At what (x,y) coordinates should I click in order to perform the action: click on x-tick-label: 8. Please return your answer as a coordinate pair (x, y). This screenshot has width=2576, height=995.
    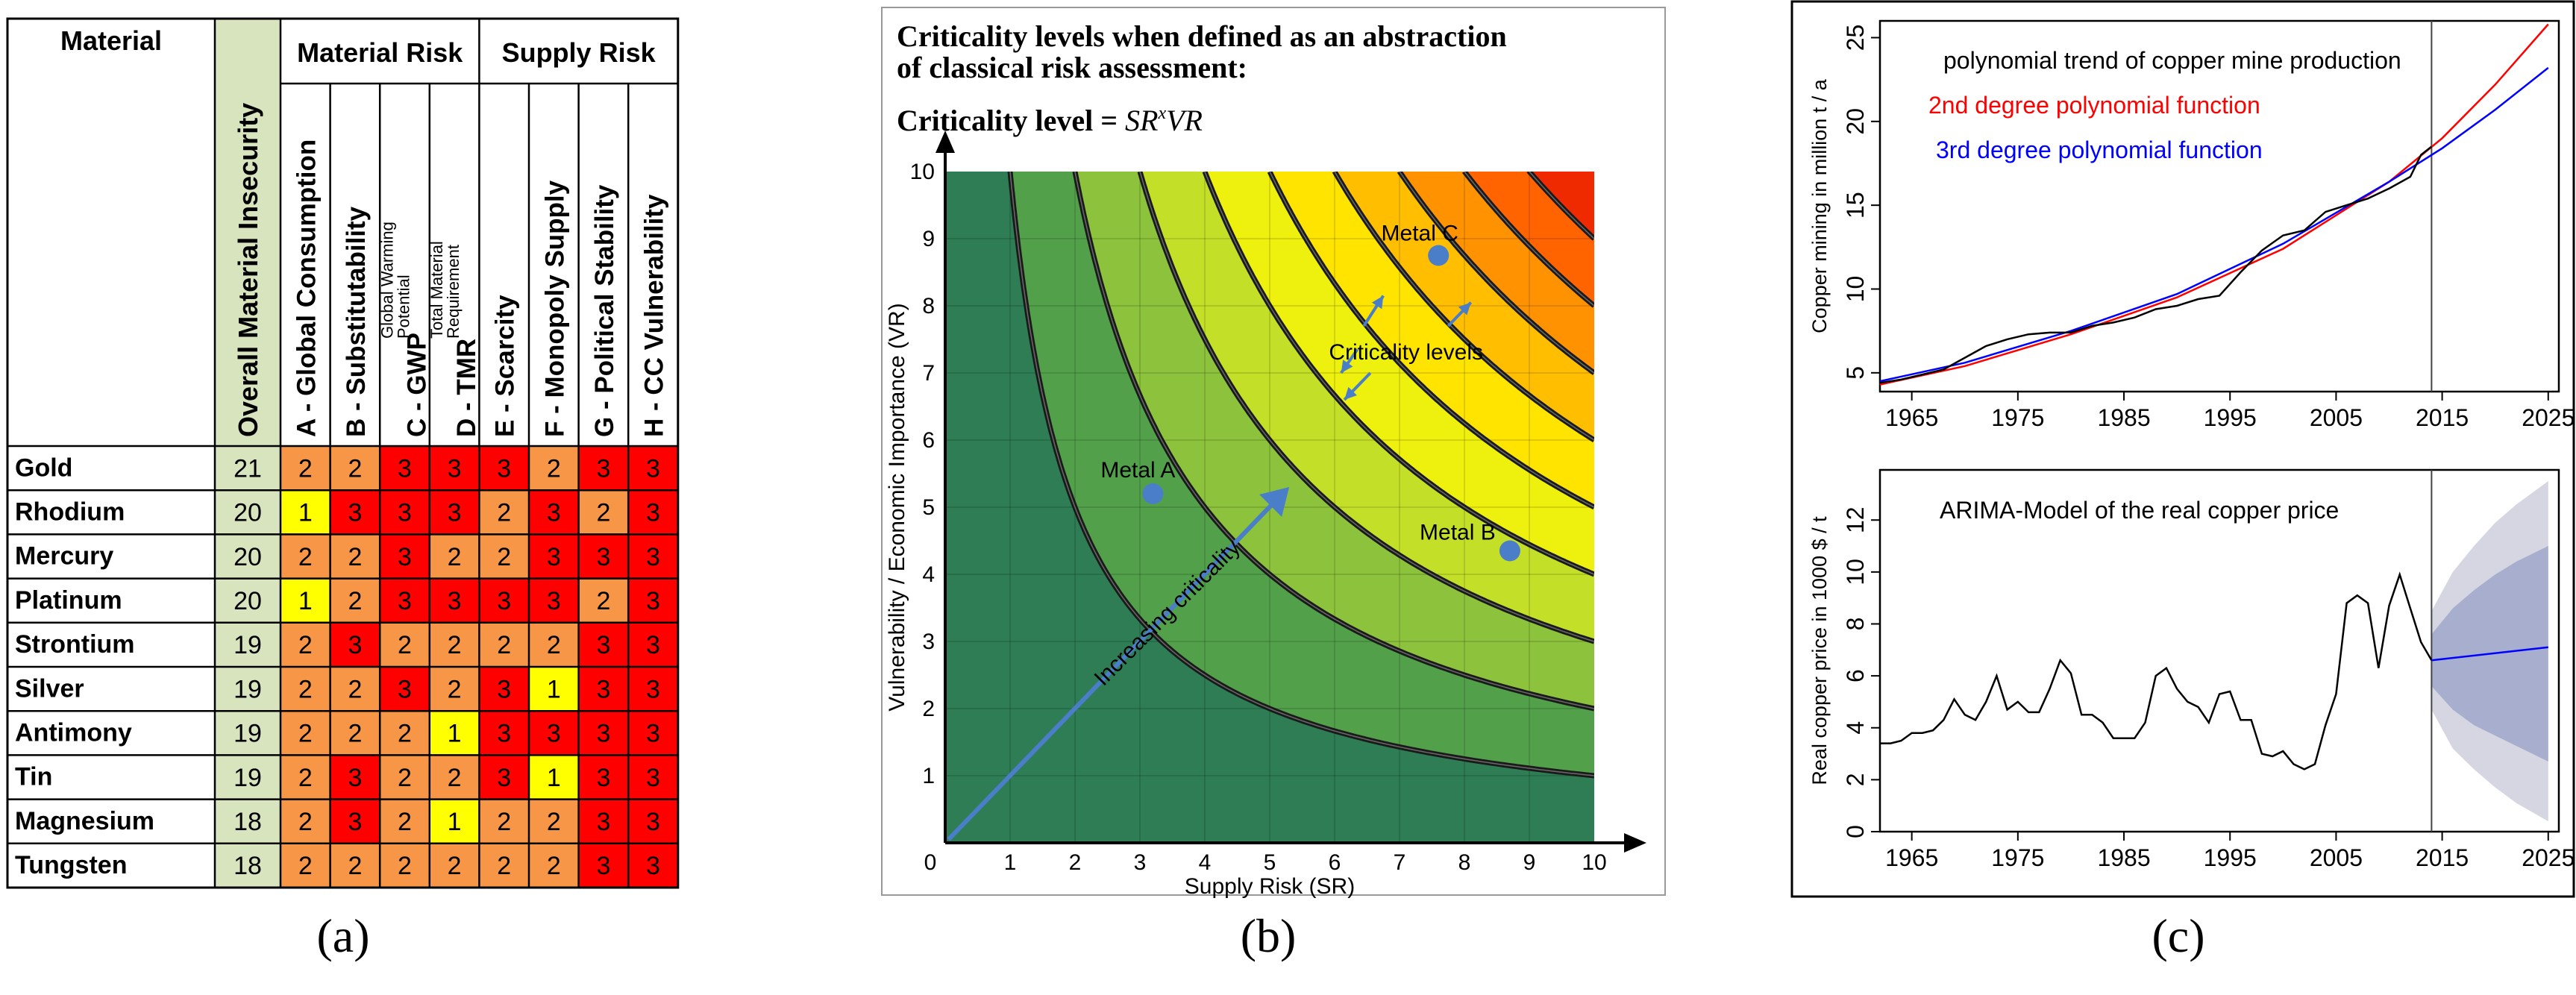
    Looking at the image, I should click on (1464, 862).